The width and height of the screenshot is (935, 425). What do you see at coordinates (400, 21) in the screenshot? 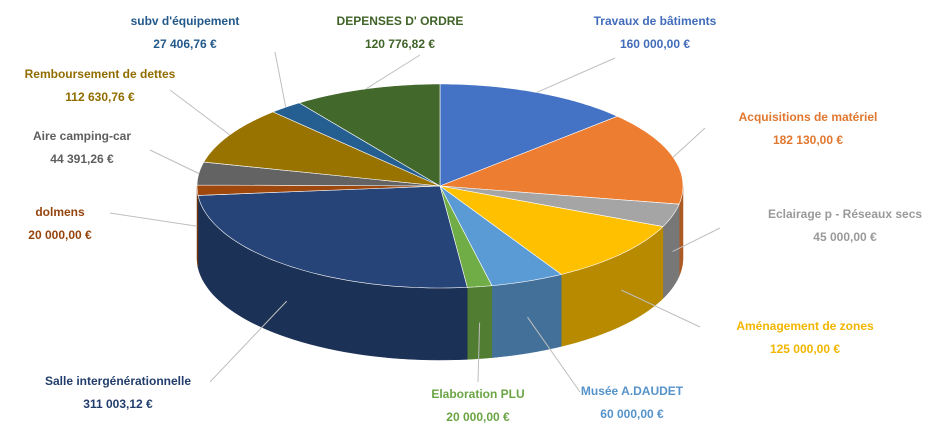
I see `category-label: DEPENSES D' ORDRE` at bounding box center [400, 21].